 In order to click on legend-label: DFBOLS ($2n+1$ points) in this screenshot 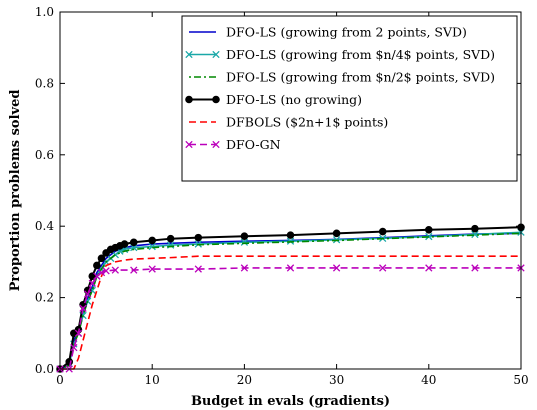, I will do `click(307, 122)`.